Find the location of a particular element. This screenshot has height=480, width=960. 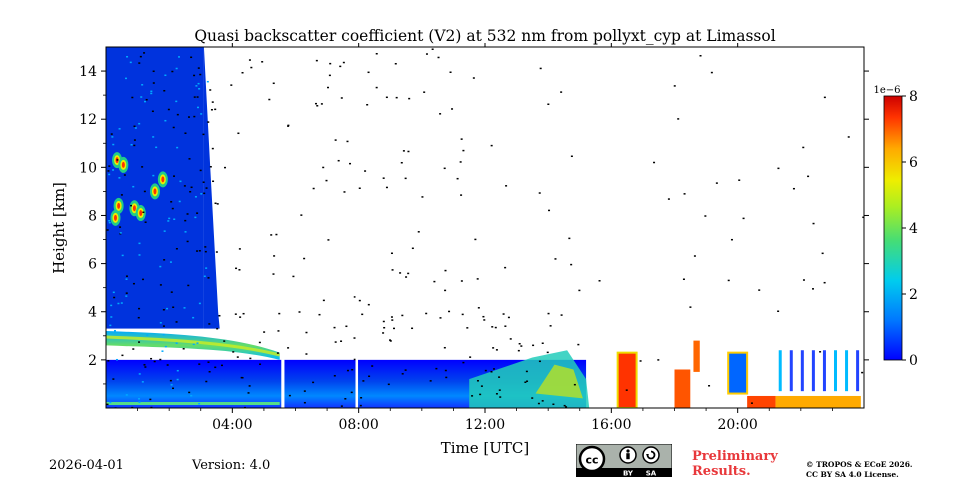

afternoon-feature is located at coordinates (761, 401).